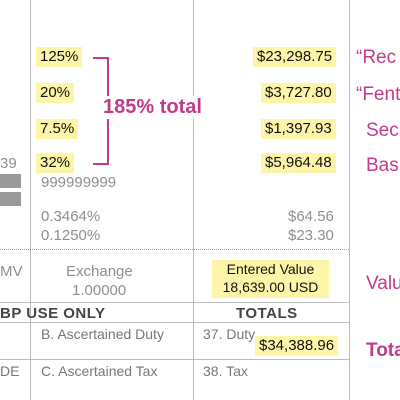 The width and height of the screenshot is (400, 400). Describe the element at coordinates (349, 200) in the screenshot. I see `column-divider-right` at that location.